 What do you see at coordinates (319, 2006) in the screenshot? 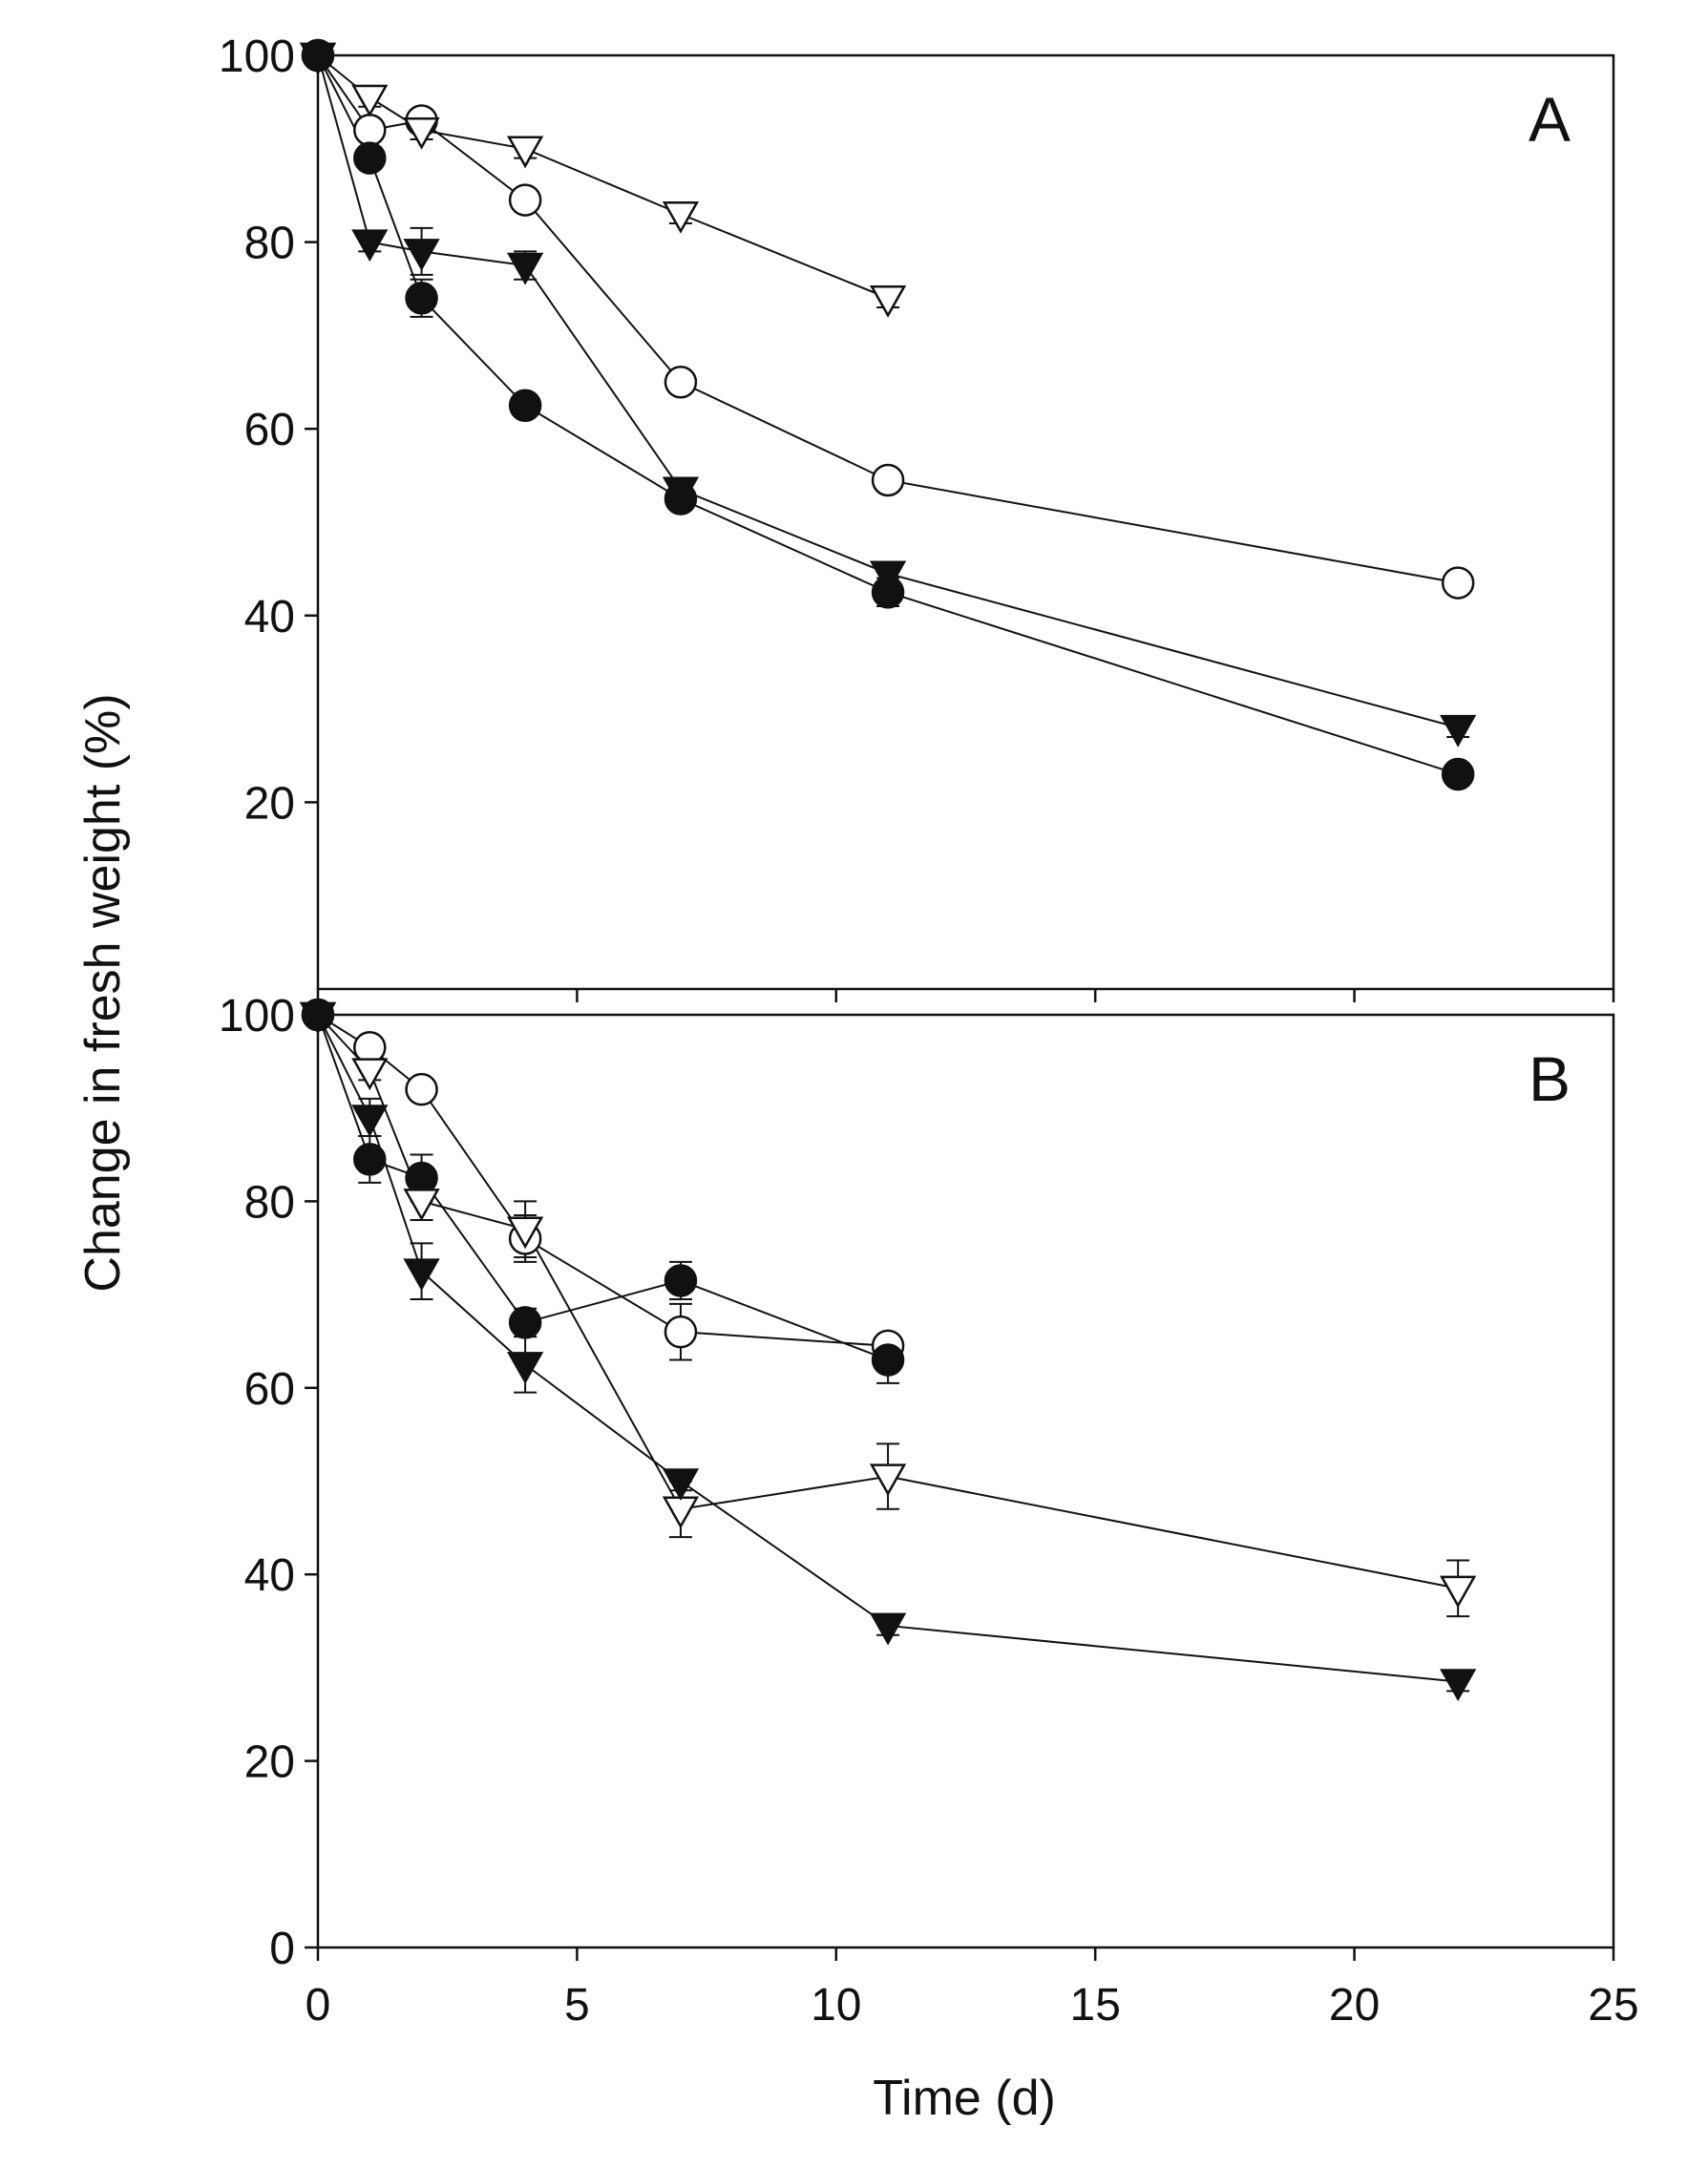
I see `x-tick-label: 0` at bounding box center [319, 2006].